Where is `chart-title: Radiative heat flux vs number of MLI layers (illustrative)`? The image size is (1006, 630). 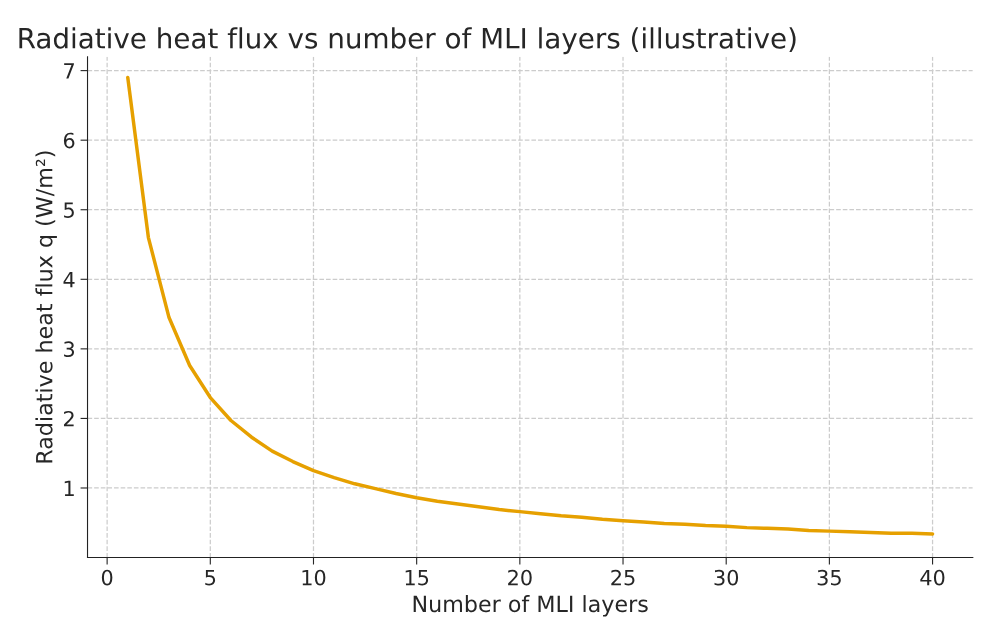 chart-title: Radiative heat flux vs number of MLI layers (illustrative) is located at coordinates (407, 41).